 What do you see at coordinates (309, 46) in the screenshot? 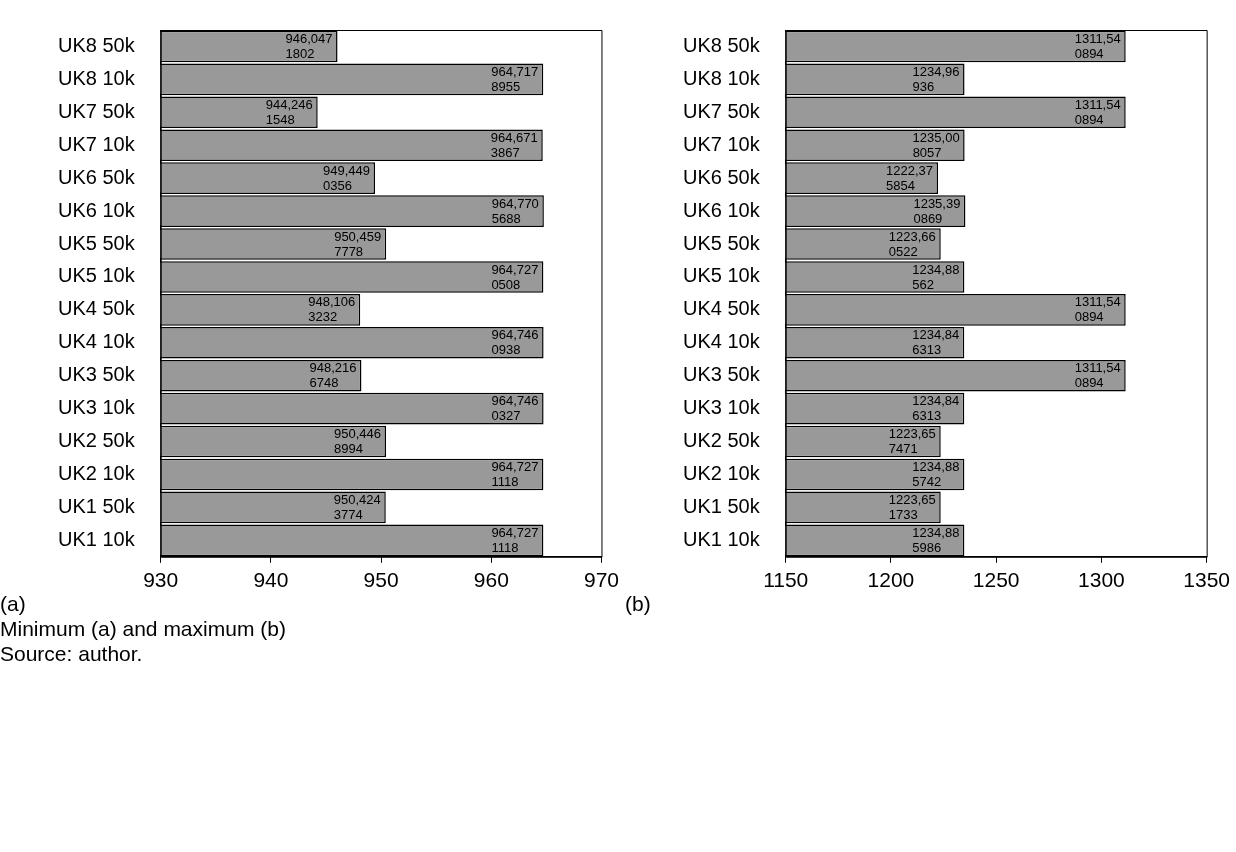
I see `data-label: 946,0471802` at bounding box center [309, 46].